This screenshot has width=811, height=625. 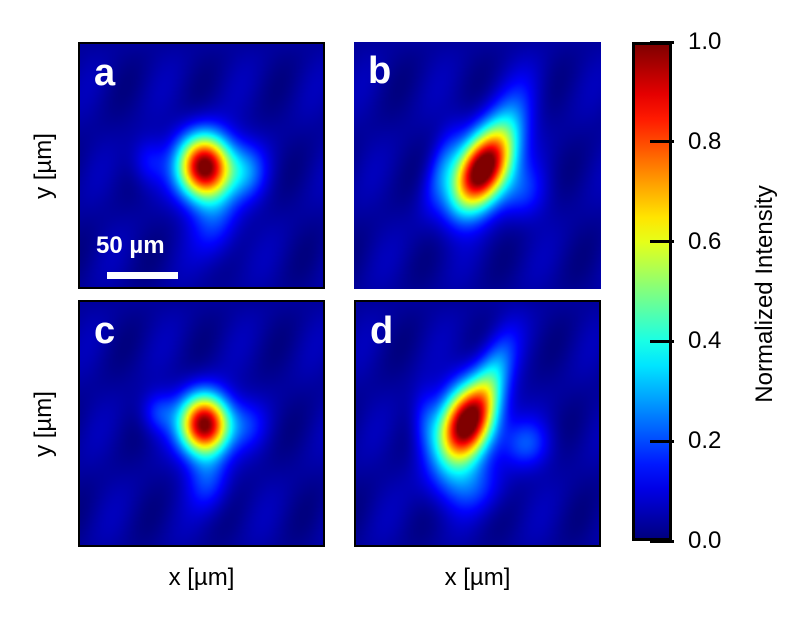 What do you see at coordinates (105, 73) in the screenshot?
I see `panel-label-a: a` at bounding box center [105, 73].